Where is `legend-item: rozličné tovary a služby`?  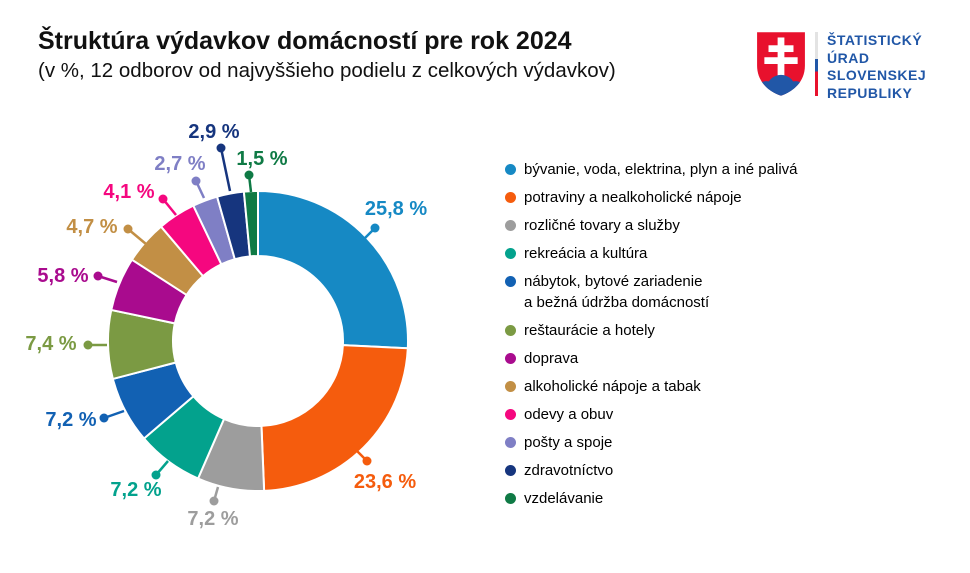 legend-item: rozličné tovary a služby is located at coordinates (651, 225).